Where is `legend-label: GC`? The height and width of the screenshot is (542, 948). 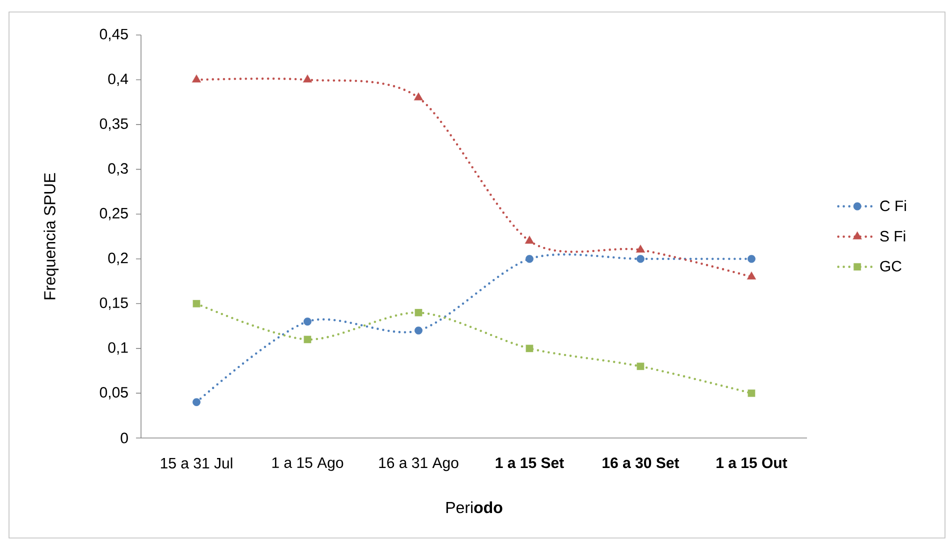 legend-label: GC is located at coordinates (891, 266).